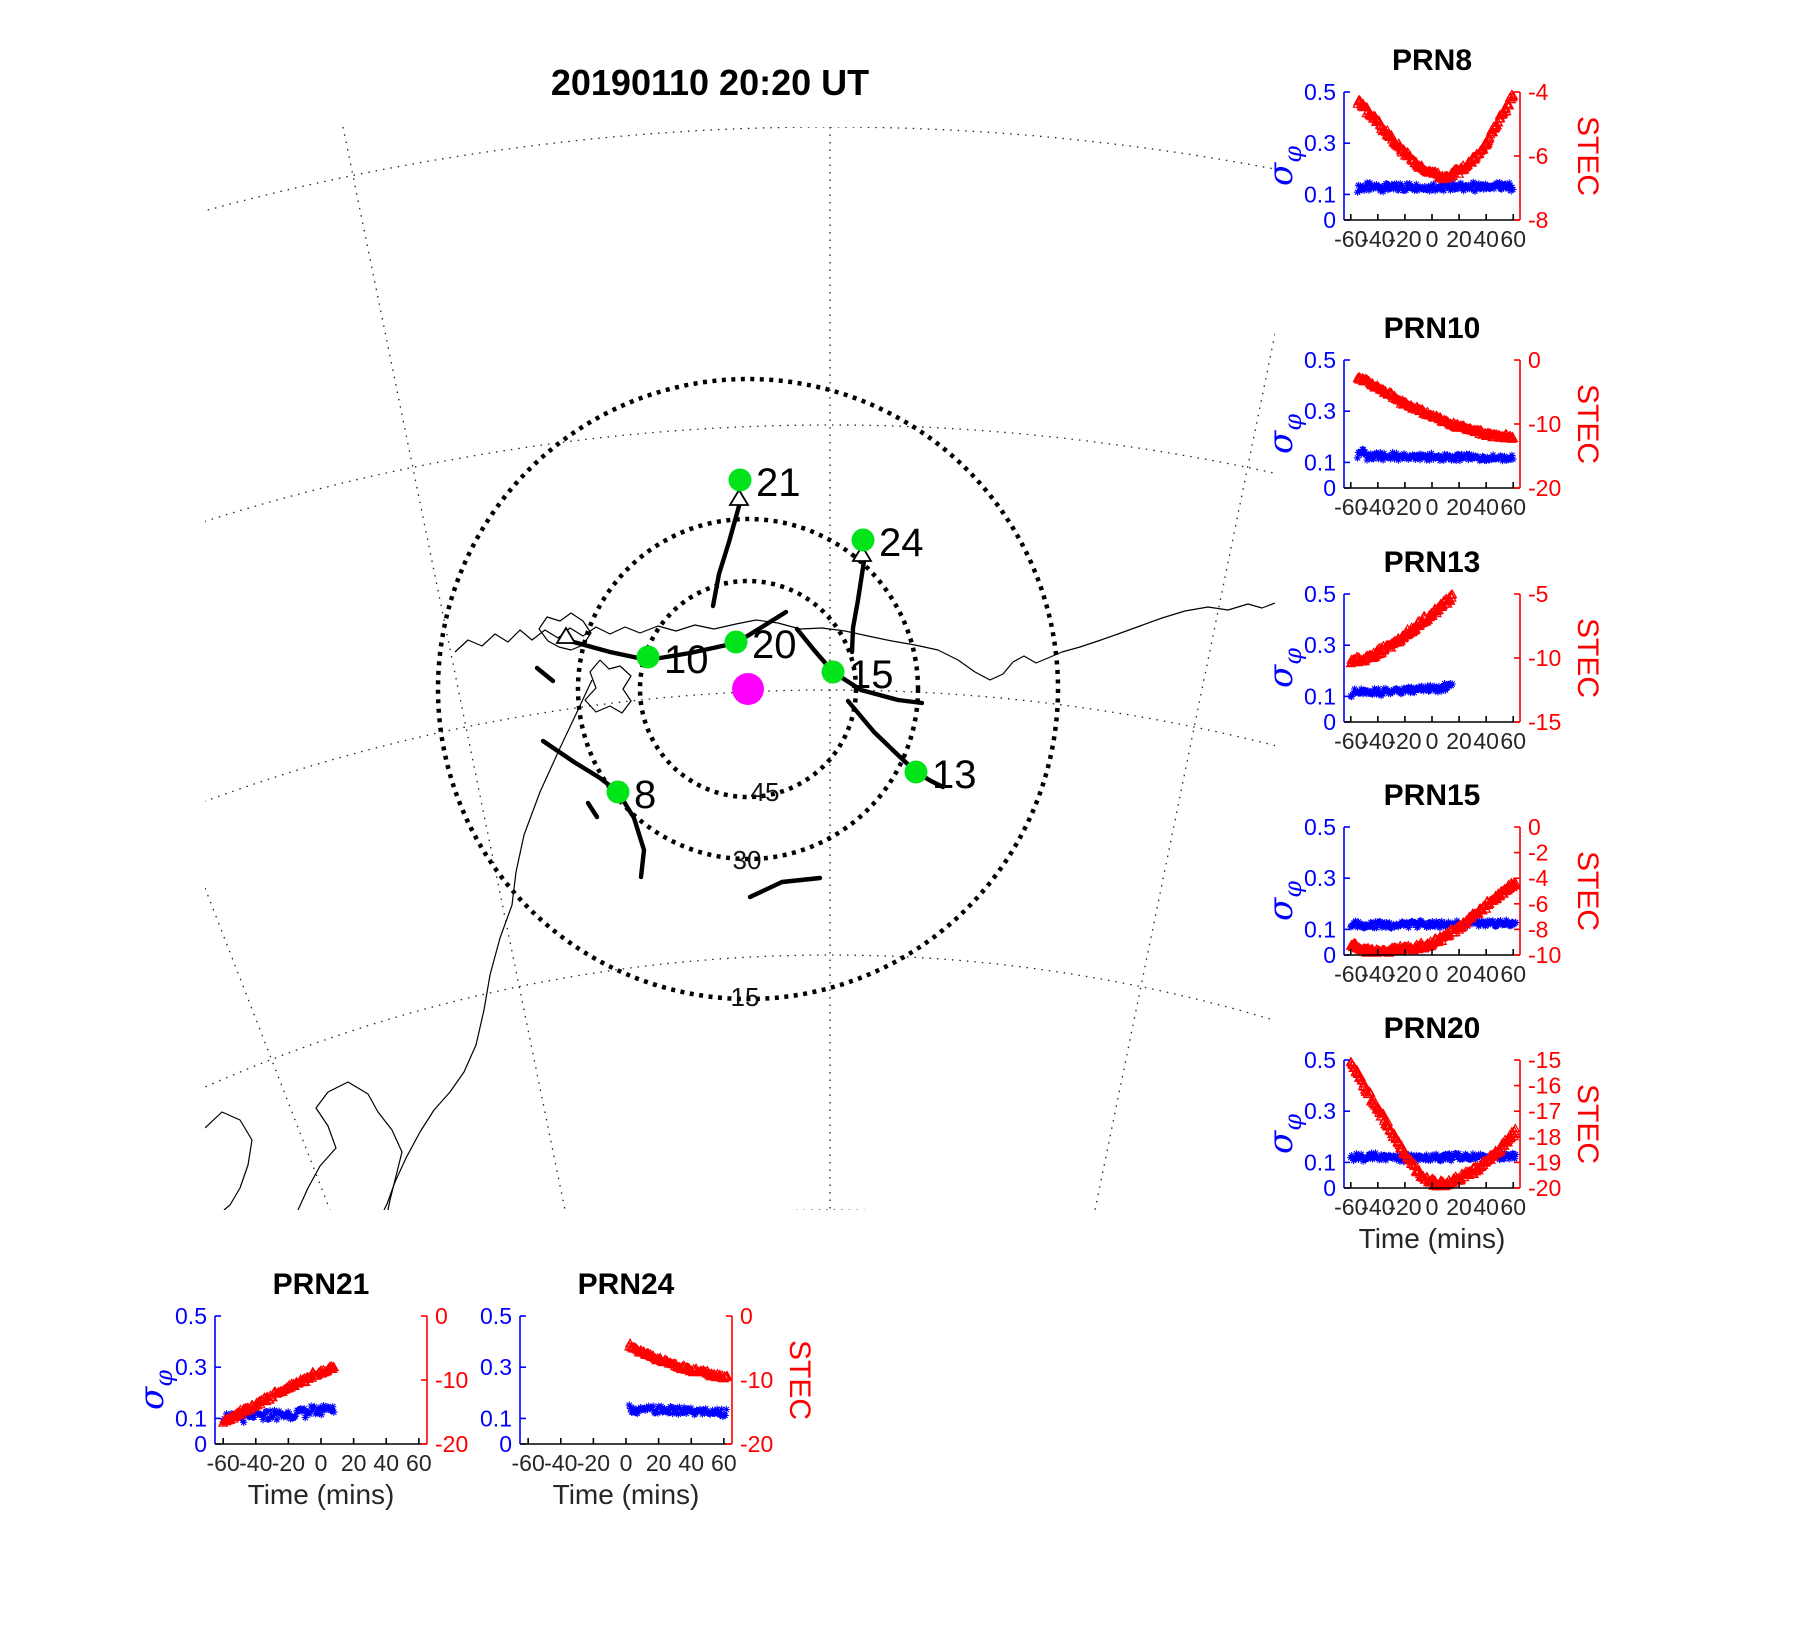 This screenshot has height=1630, width=1794. I want to click on satellite-label: 13, so click(954, 775).